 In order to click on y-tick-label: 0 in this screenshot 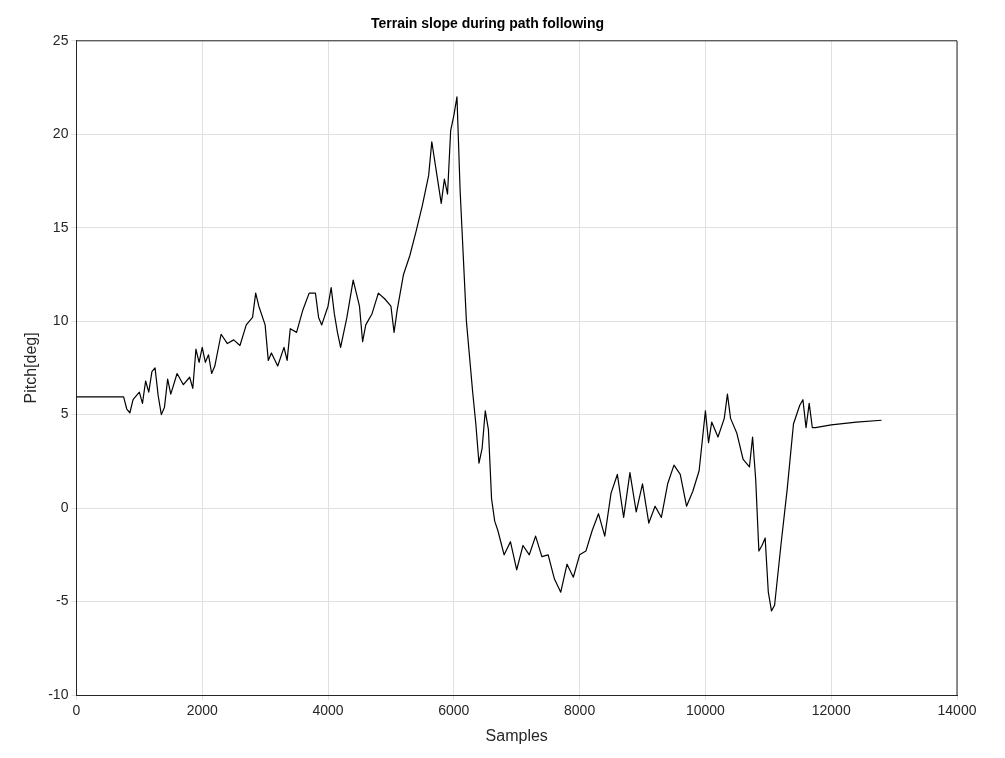, I will do `click(64, 506)`.